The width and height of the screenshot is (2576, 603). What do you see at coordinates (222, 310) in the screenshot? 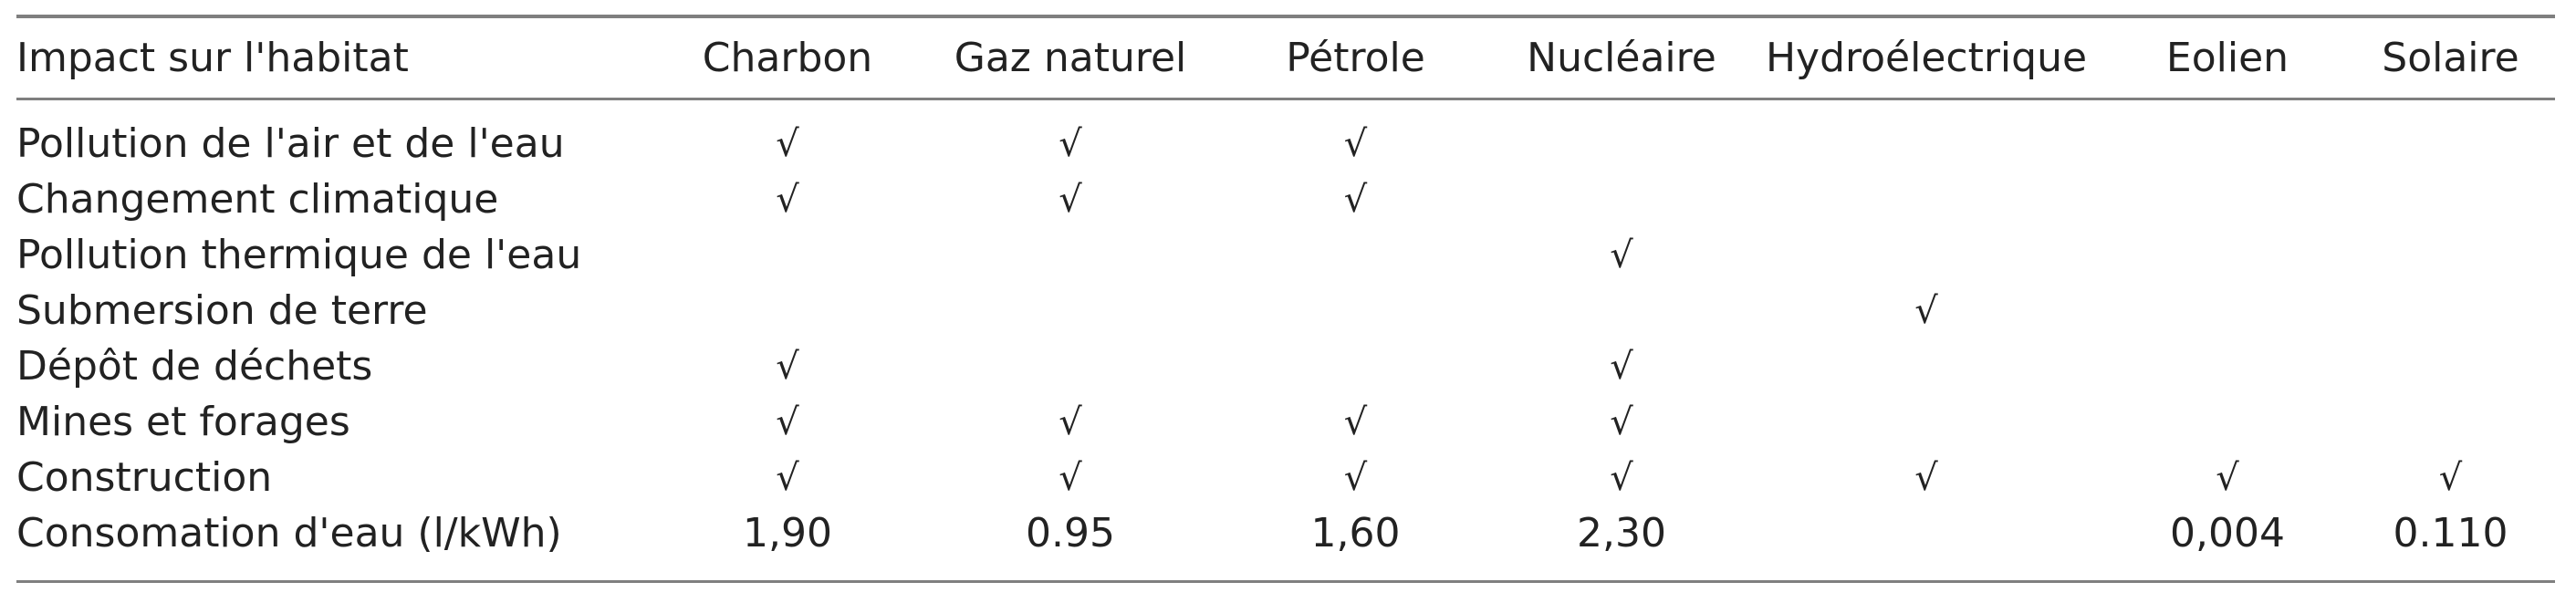
I see `row-label: Submersion de terre` at bounding box center [222, 310].